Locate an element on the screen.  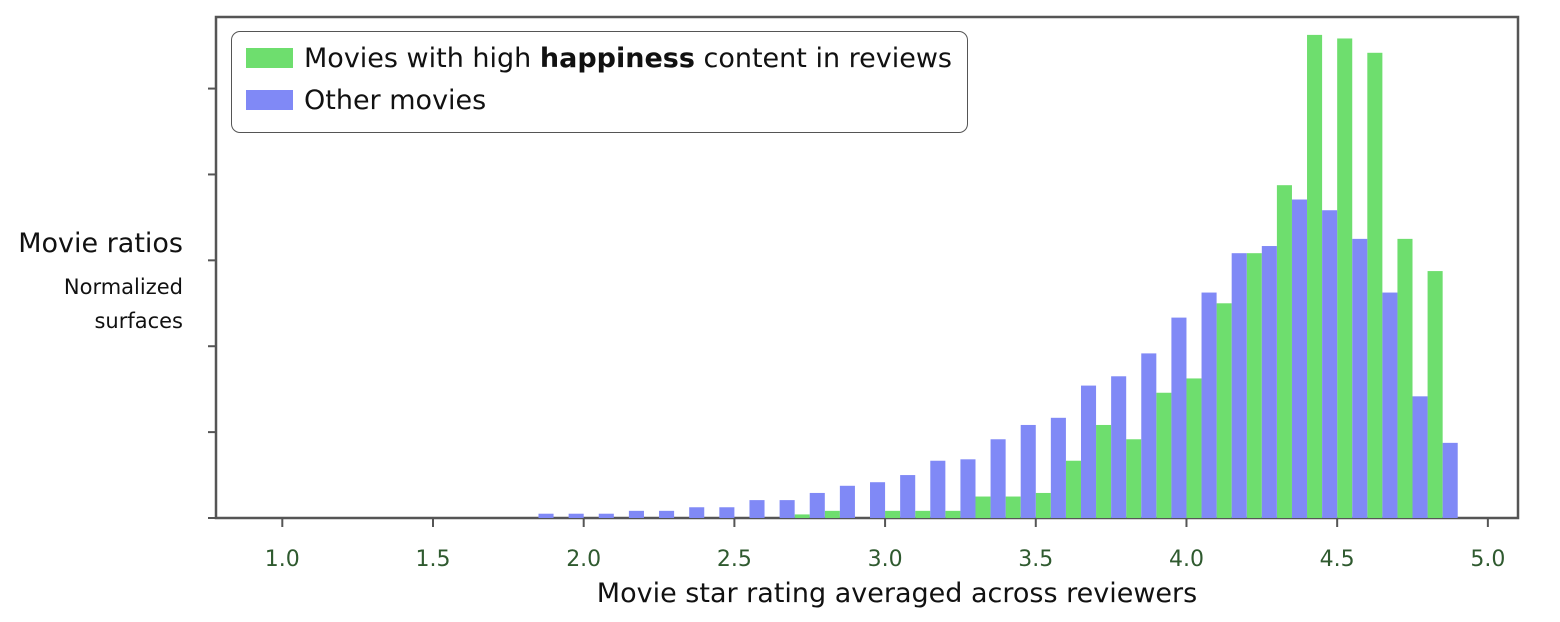
bar-happiness-4.2 is located at coordinates (1254, 385).